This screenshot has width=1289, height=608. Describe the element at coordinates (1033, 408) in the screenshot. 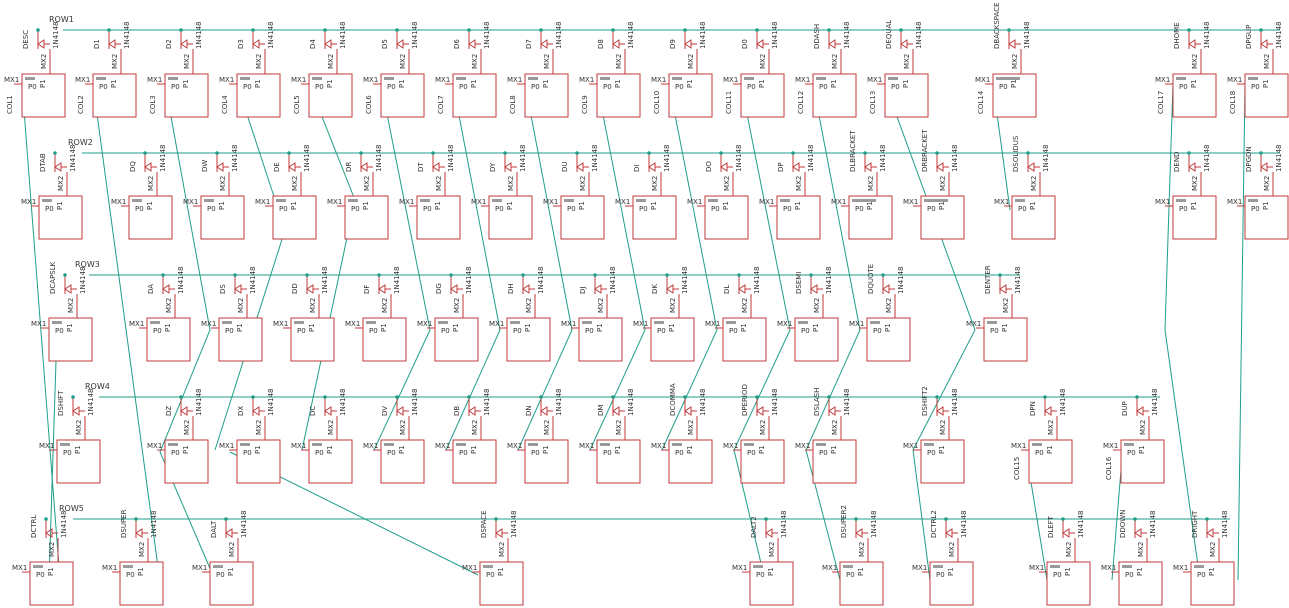

I see `key-label: DPN` at that location.